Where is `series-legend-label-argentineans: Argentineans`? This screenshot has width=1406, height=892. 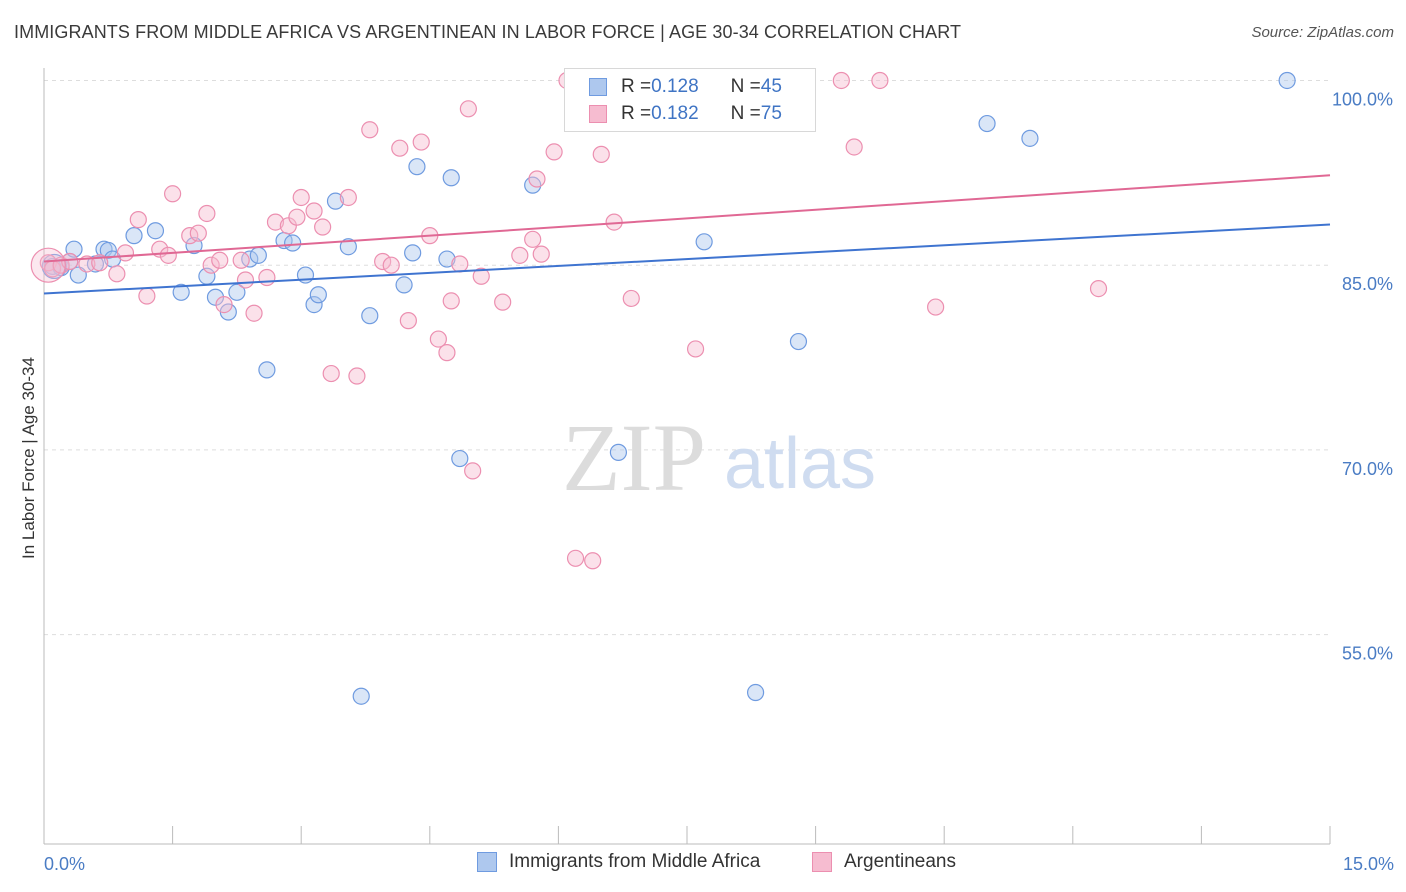
series-legend-label-argentineans: Argentineans is located at coordinates (900, 861).